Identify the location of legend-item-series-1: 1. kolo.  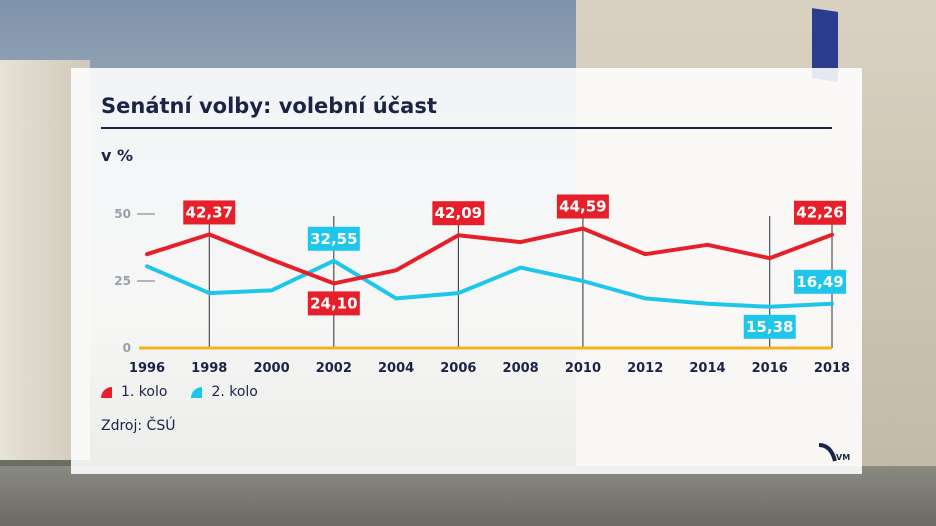
(134, 392).